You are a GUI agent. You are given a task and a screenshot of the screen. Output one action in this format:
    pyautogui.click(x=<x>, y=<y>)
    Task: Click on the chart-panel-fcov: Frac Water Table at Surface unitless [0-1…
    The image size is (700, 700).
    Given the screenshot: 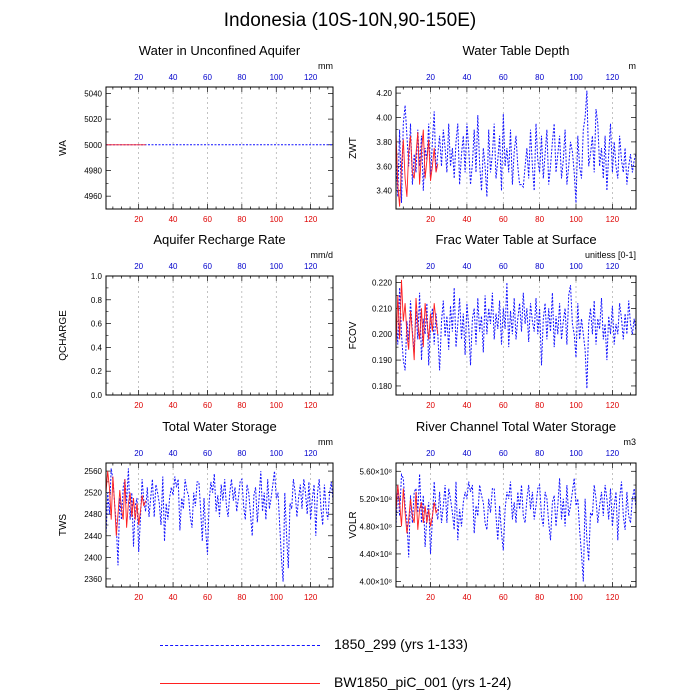 What is the action you would take?
    pyautogui.click(x=492, y=321)
    